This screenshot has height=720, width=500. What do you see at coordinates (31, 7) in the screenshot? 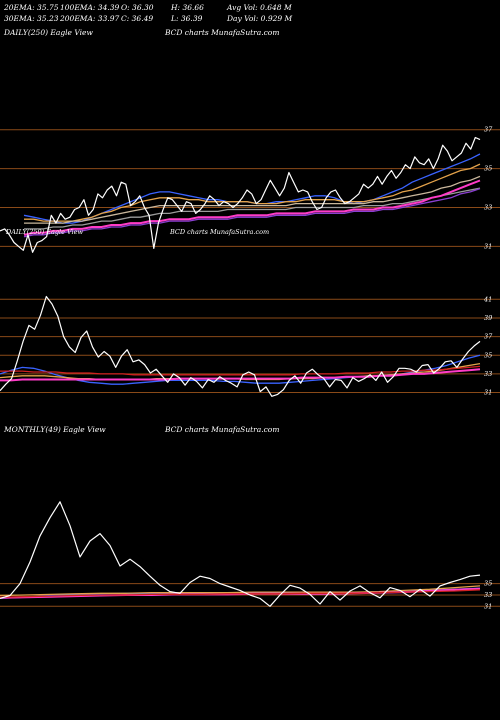
I see `header-ema20: 20EMA: 35.75` at bounding box center [31, 7].